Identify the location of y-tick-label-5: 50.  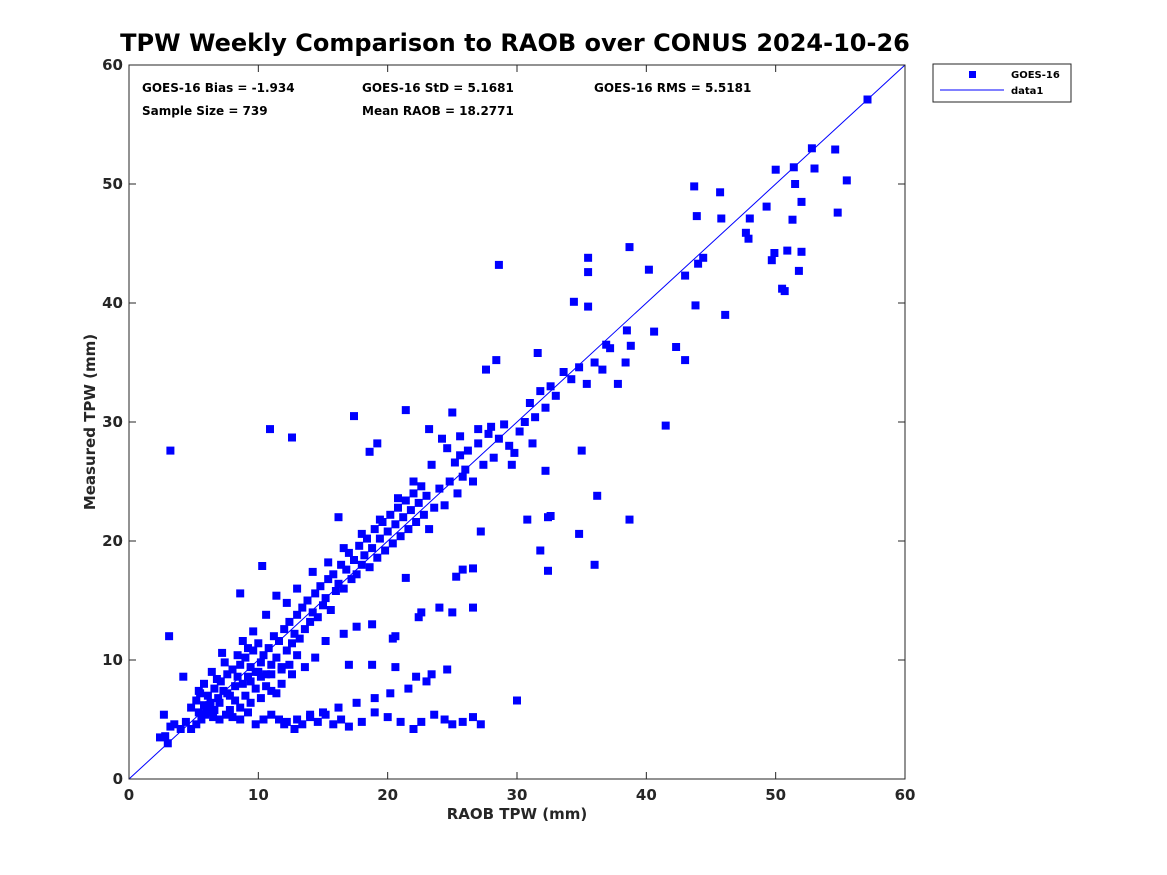
(112, 184).